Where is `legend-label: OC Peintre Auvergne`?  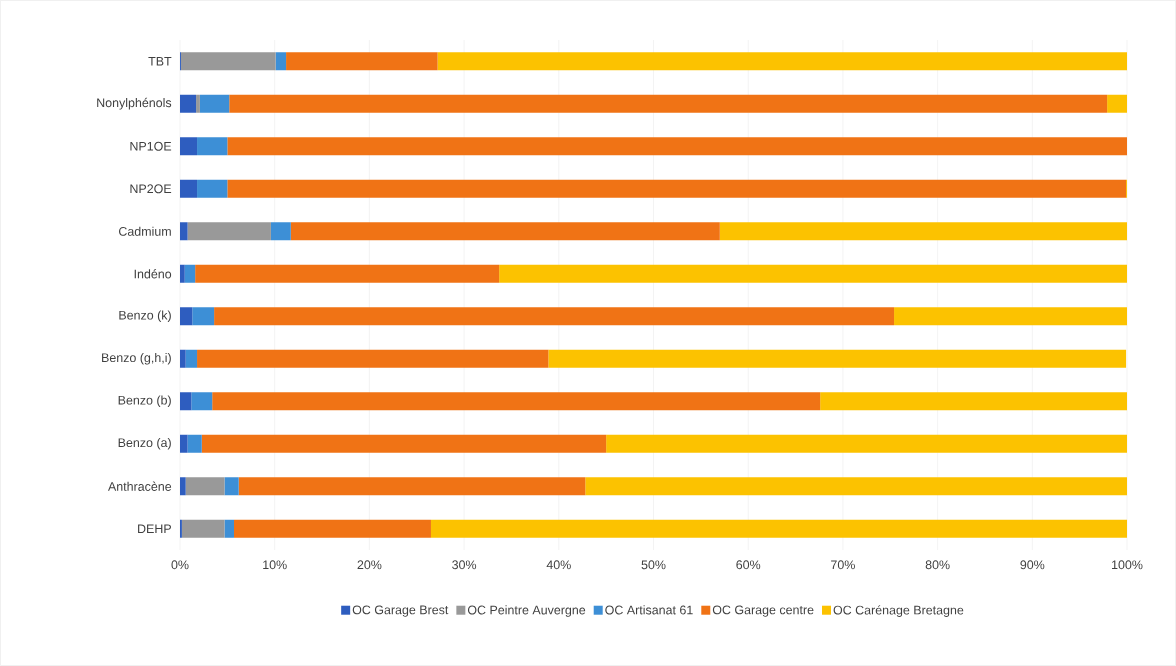
legend-label: OC Peintre Auvergne is located at coordinates (526, 611).